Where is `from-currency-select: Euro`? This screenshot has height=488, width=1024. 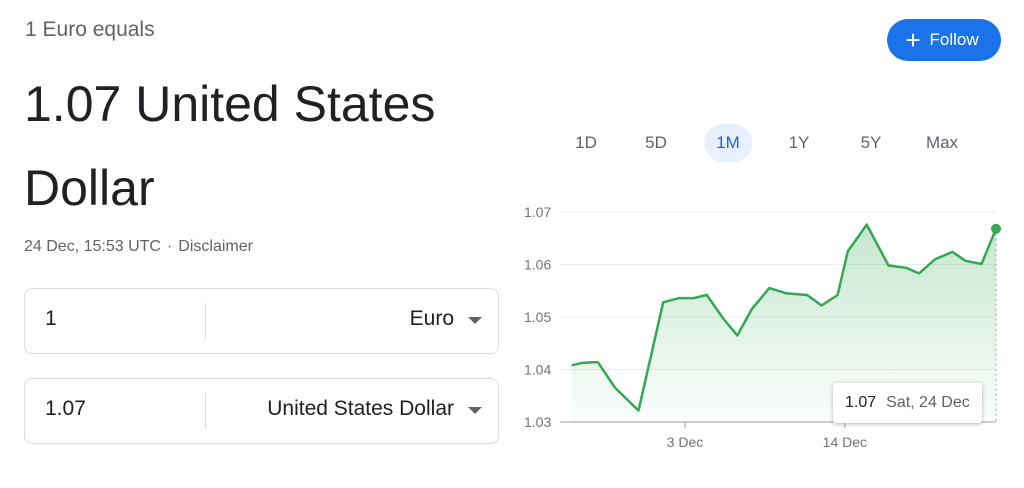
from-currency-select: Euro is located at coordinates (446, 319).